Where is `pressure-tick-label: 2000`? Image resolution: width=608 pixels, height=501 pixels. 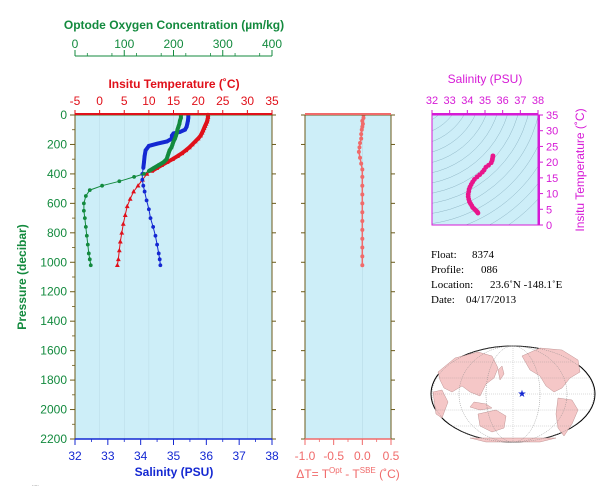 pressure-tick-label: 2000 is located at coordinates (53, 410).